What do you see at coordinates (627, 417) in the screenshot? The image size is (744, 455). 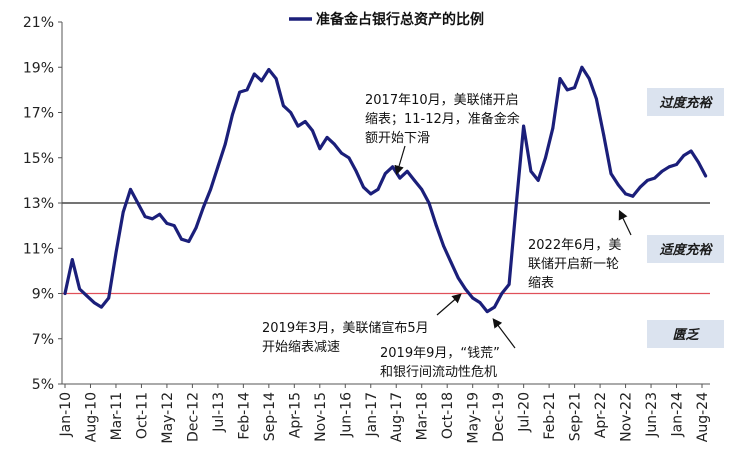 I see `x-tick-label: Nov-22` at bounding box center [627, 417].